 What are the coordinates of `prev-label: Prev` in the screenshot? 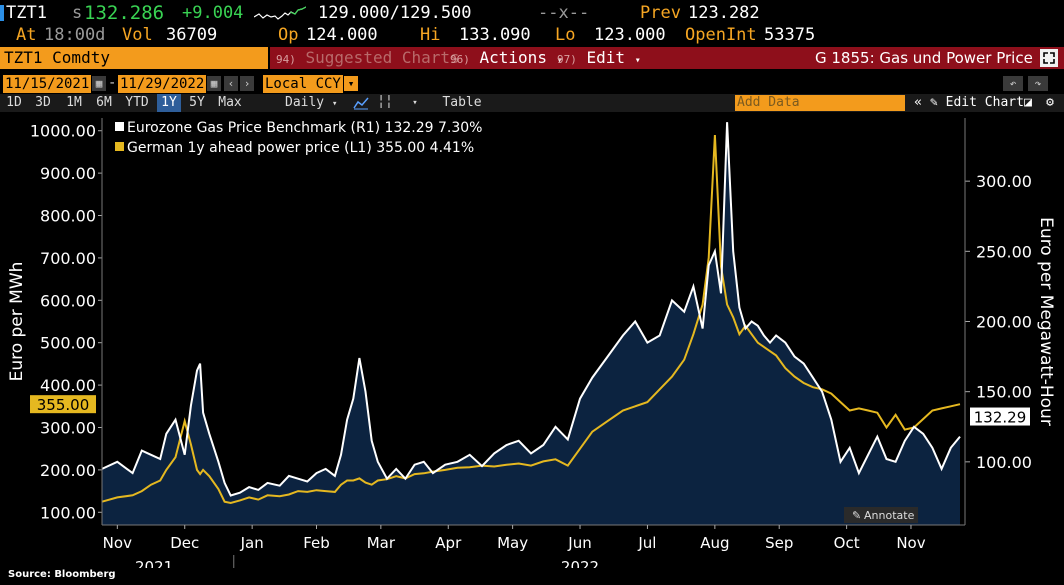 It's located at (660, 13).